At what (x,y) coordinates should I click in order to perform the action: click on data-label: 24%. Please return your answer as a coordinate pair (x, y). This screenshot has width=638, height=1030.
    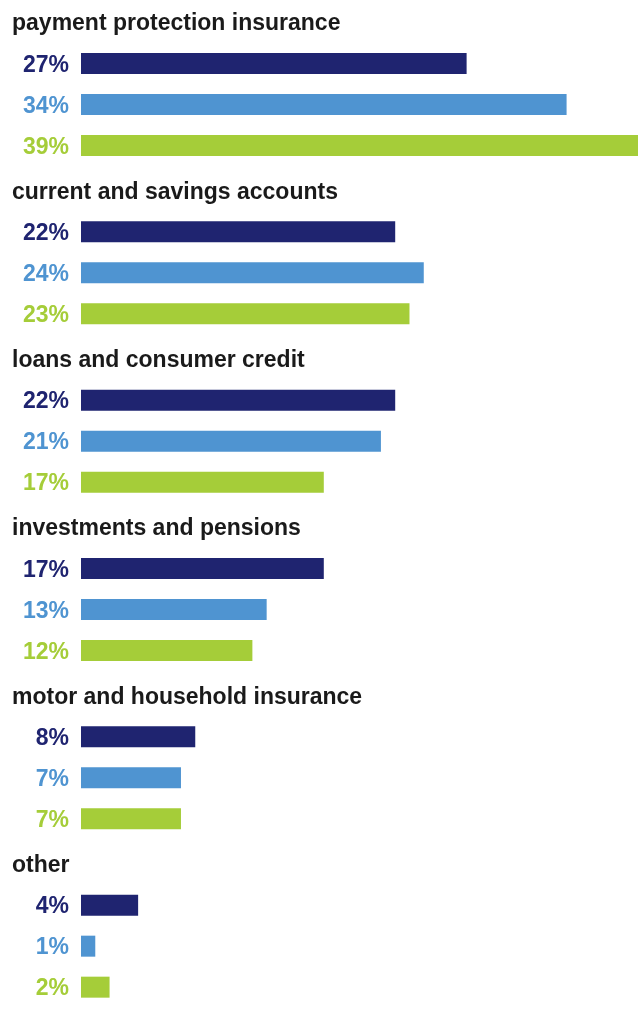
    Looking at the image, I should click on (45, 272).